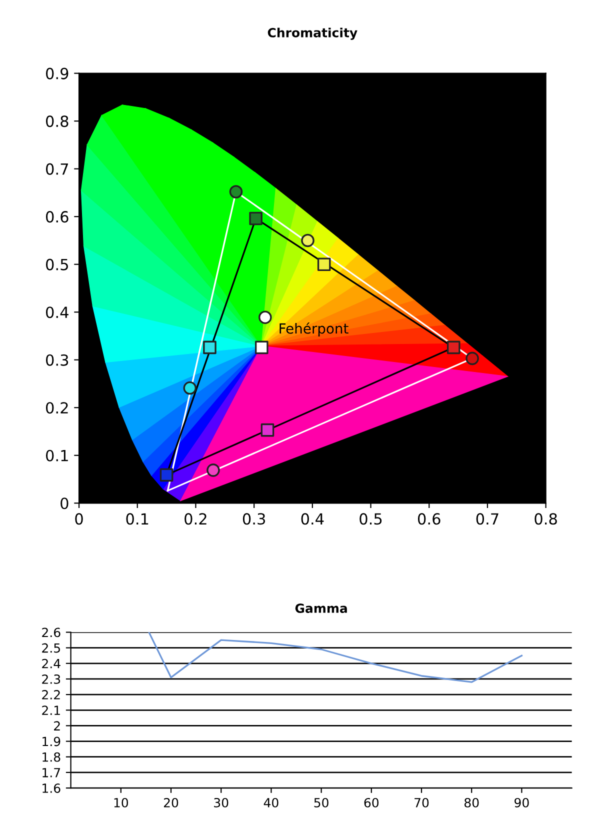 Image resolution: width=600 pixels, height=833 pixels. Describe the element at coordinates (51, 773) in the screenshot. I see `y-tick-label: 1.7` at that location.